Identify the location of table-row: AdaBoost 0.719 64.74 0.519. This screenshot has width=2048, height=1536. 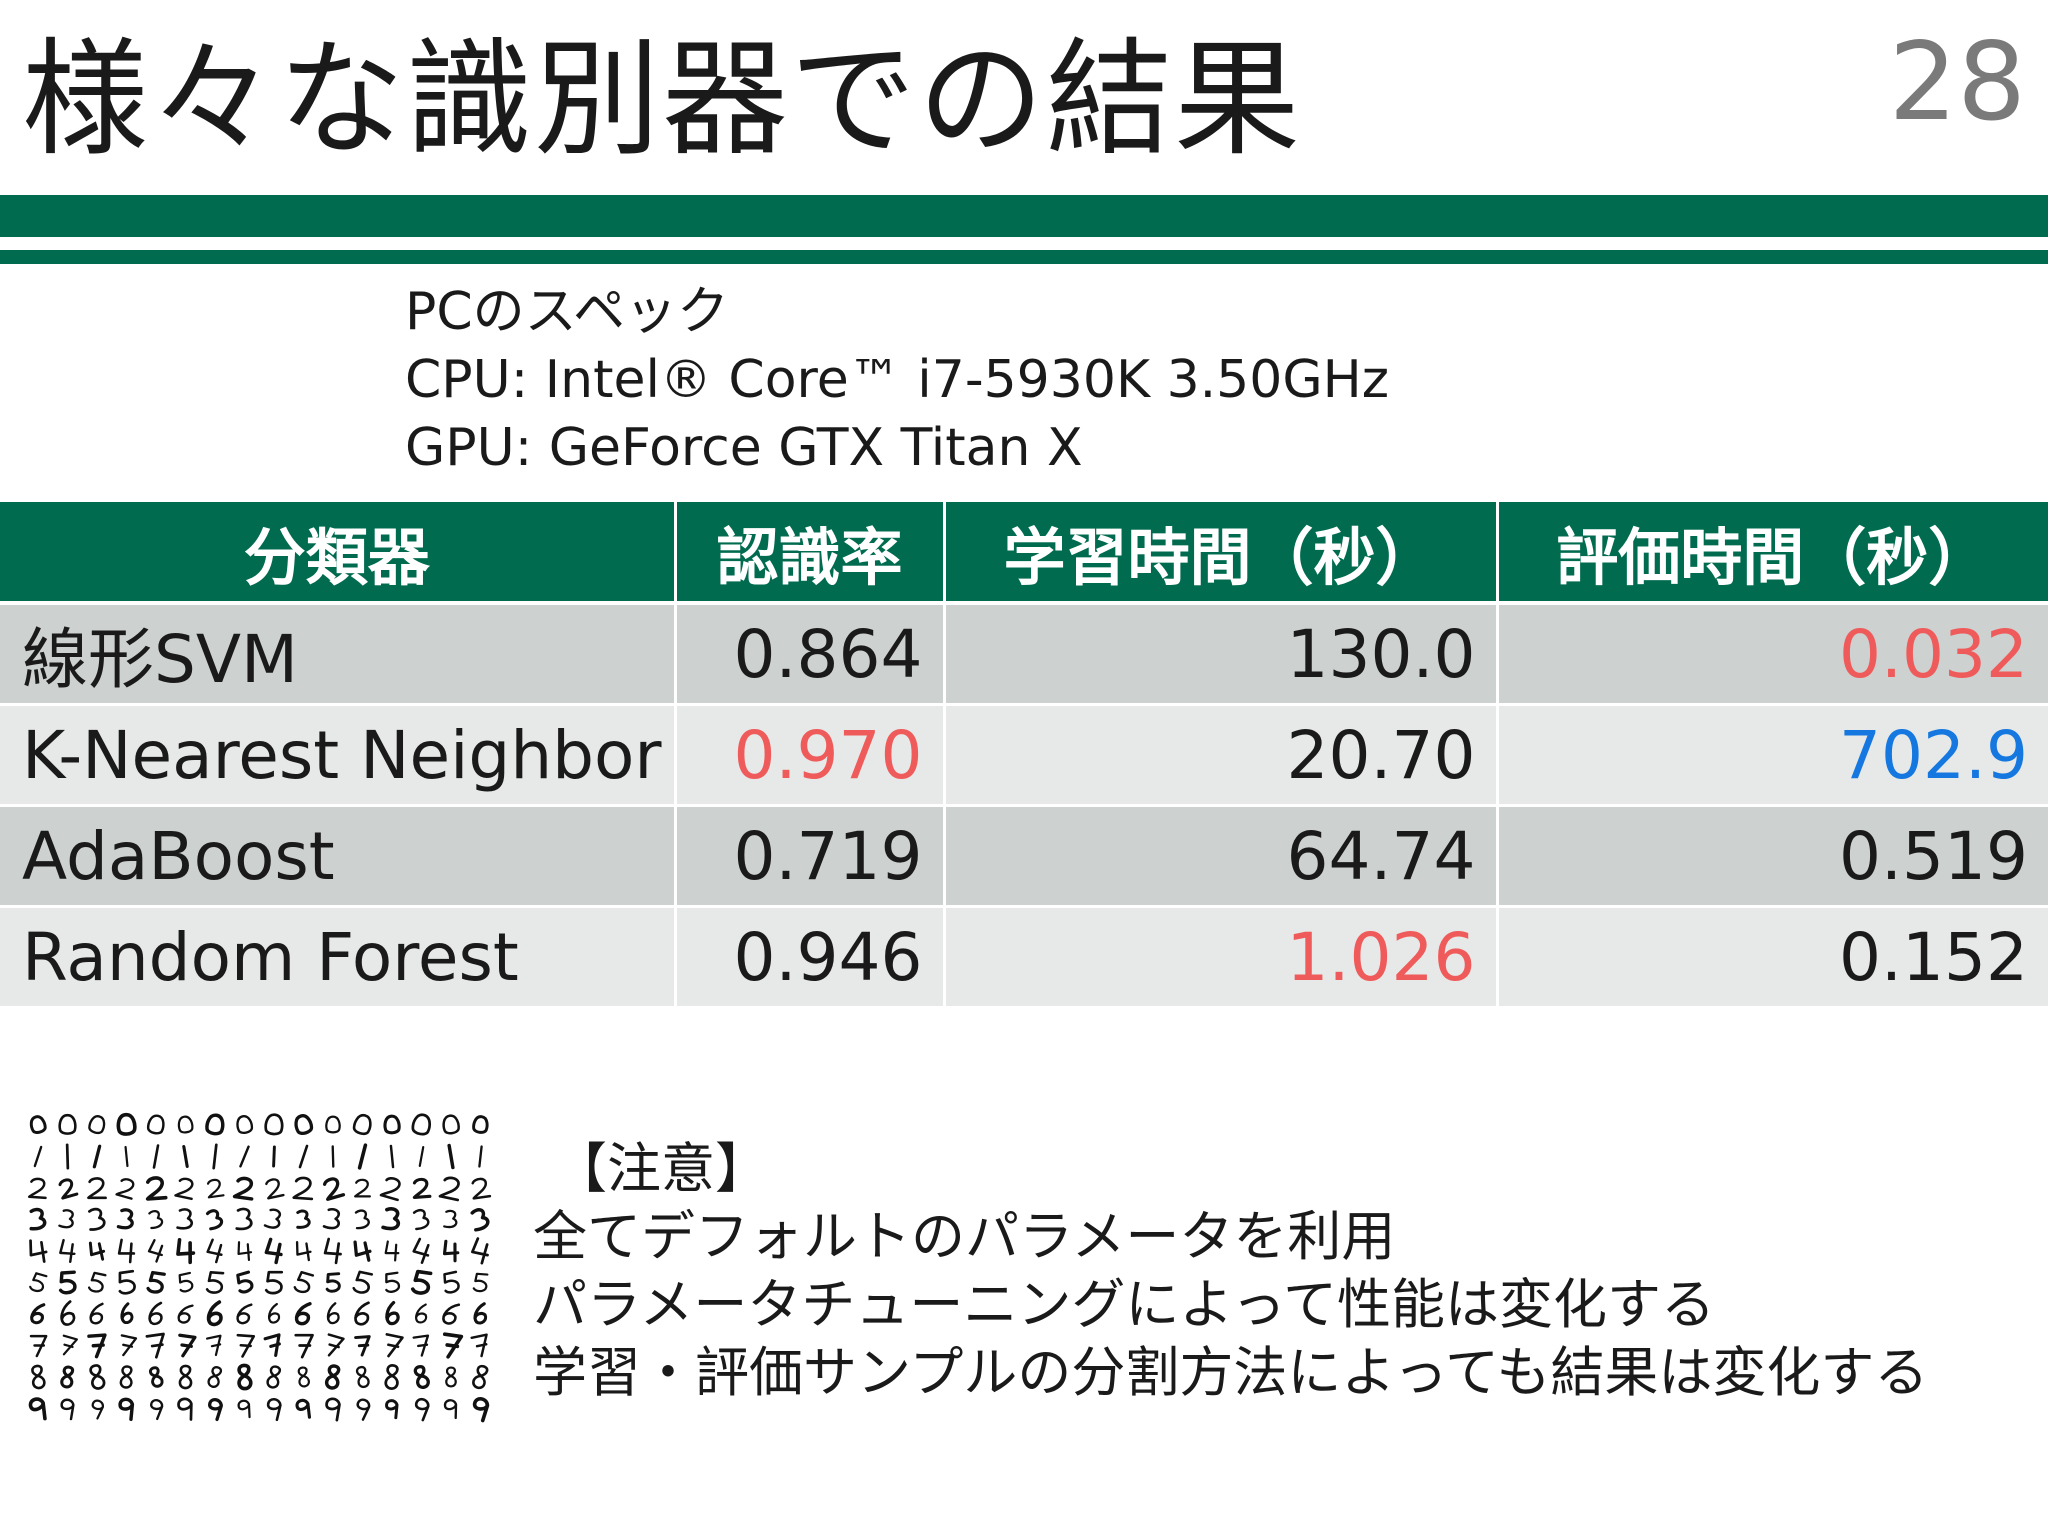
(1024, 856).